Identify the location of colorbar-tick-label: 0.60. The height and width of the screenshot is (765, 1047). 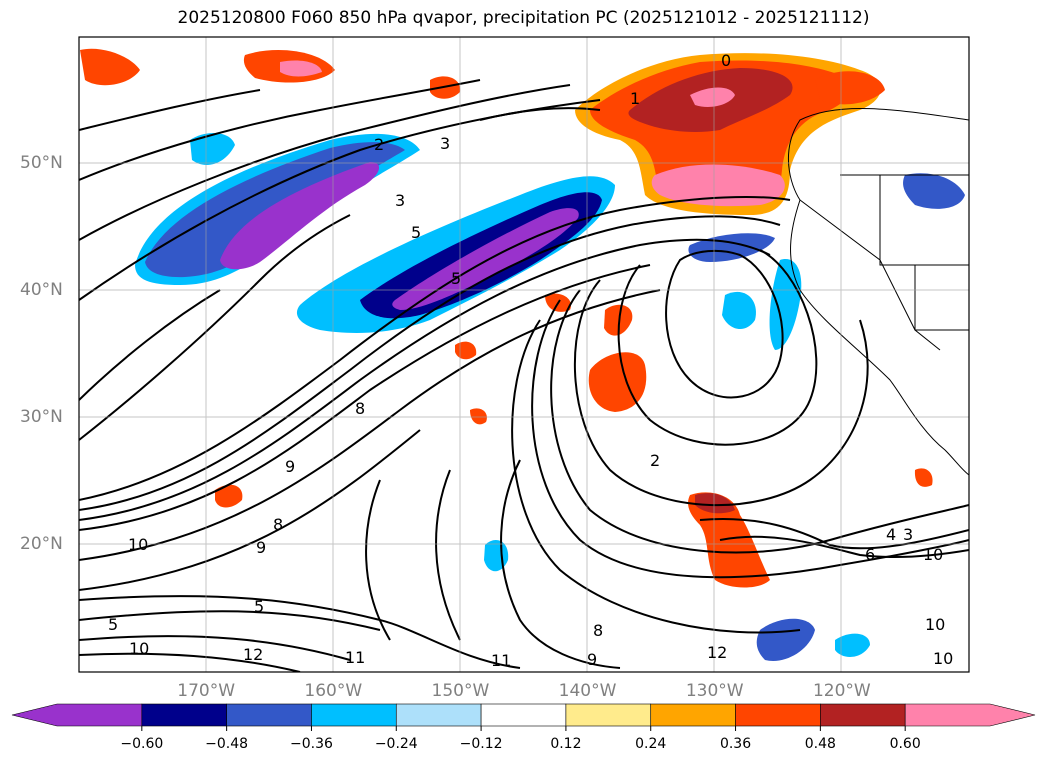
(905, 744).